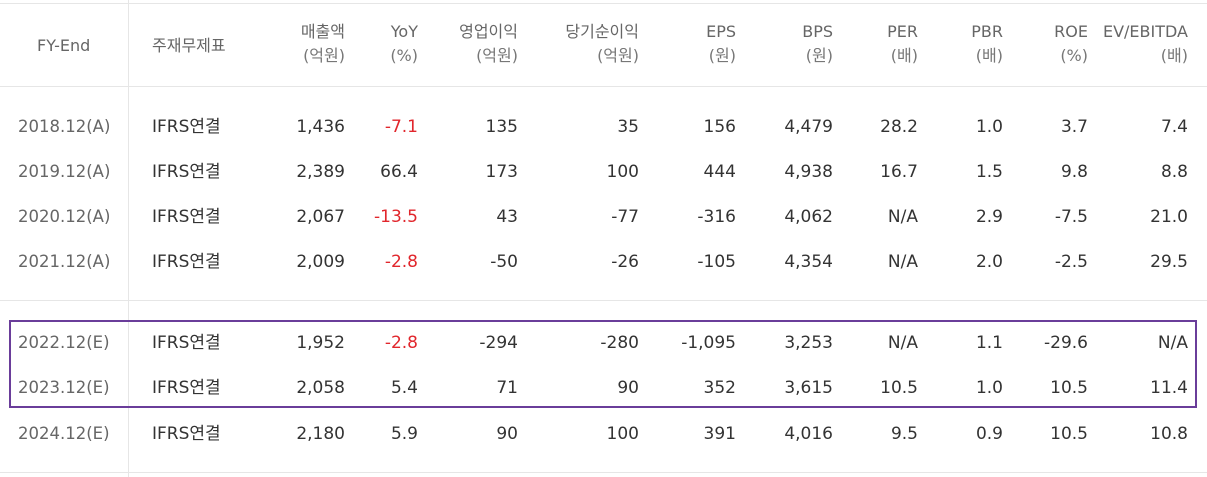 The height and width of the screenshot is (477, 1207). Describe the element at coordinates (618, 55) in the screenshot. I see `header-net-income-unit: (억원)` at that location.